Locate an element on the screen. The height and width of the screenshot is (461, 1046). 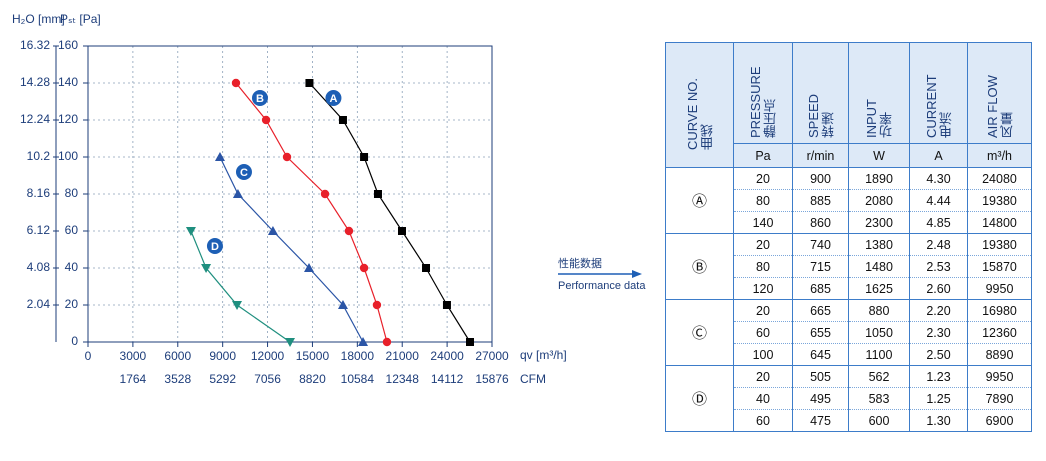
column-header: SPEED 转速 is located at coordinates (820, 93).